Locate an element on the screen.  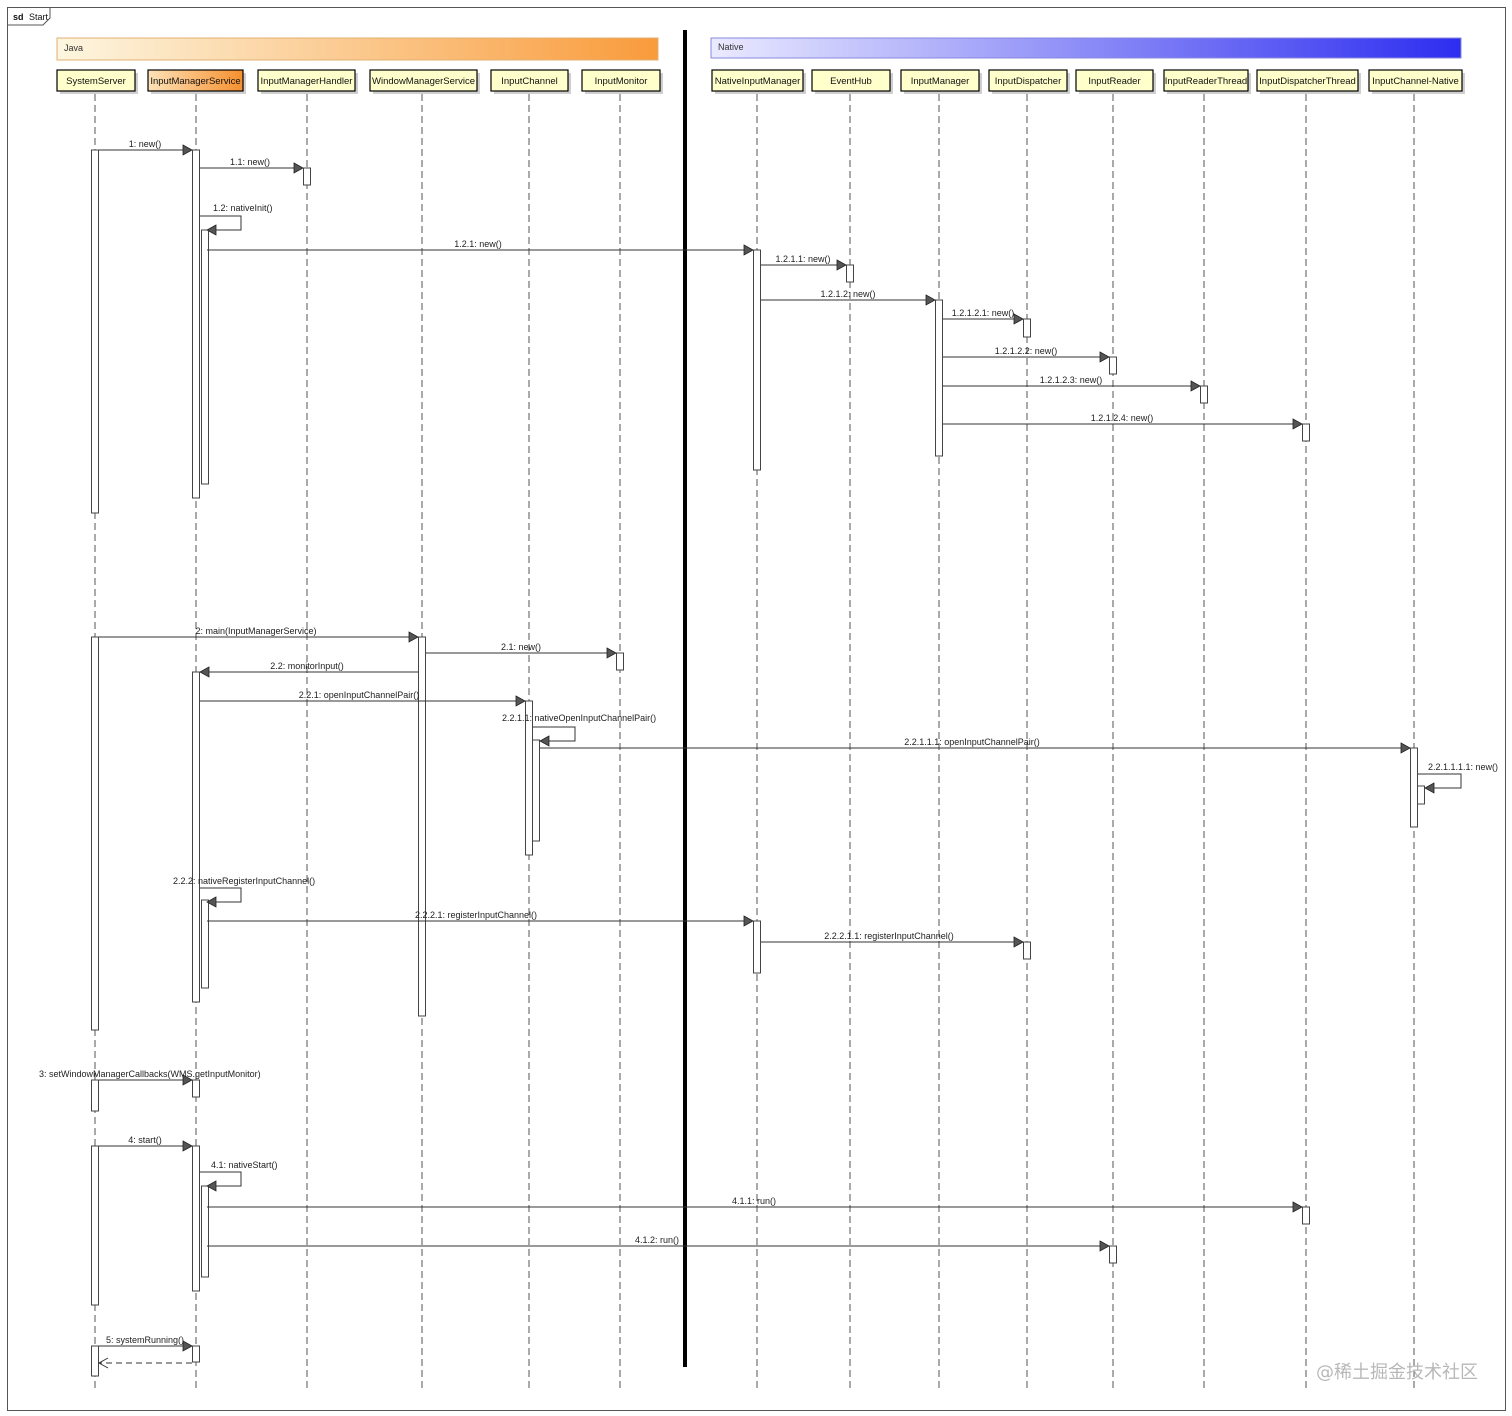
package-native is located at coordinates (1086, 48).